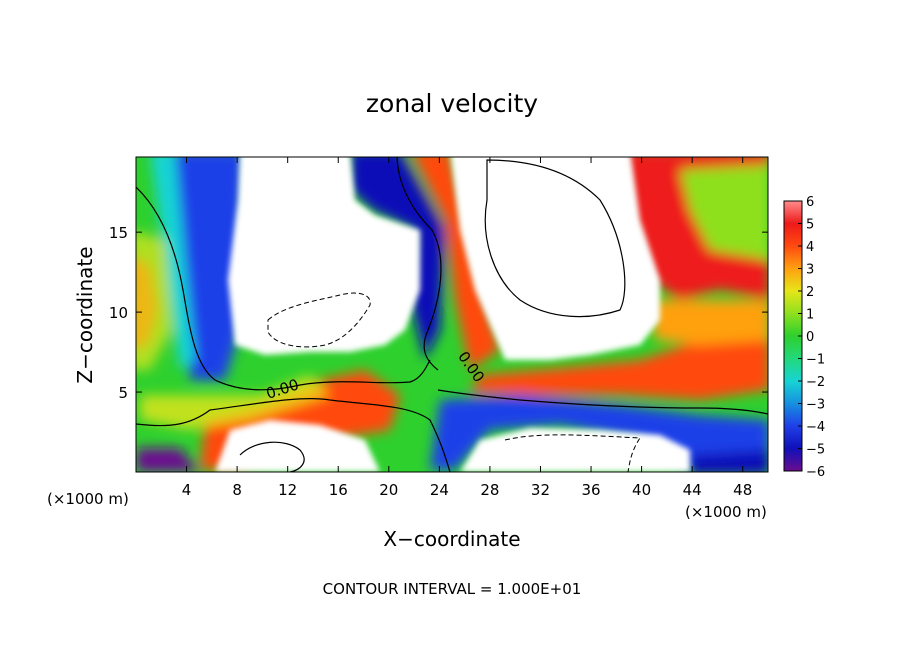 The height and width of the screenshot is (654, 904). I want to click on colorbar-tick-label: 0, so click(810, 337).